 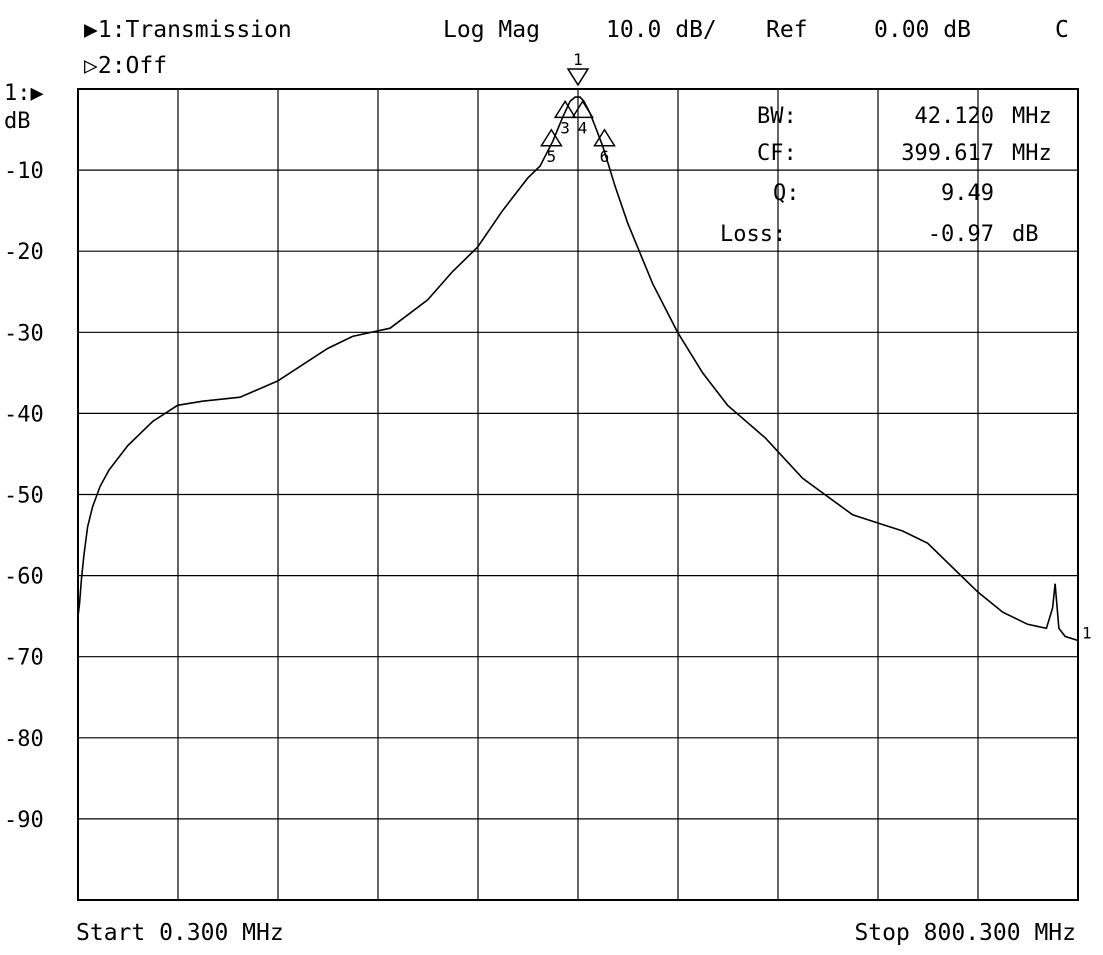 I want to click on y-tick-label: -50, so click(x=24, y=496).